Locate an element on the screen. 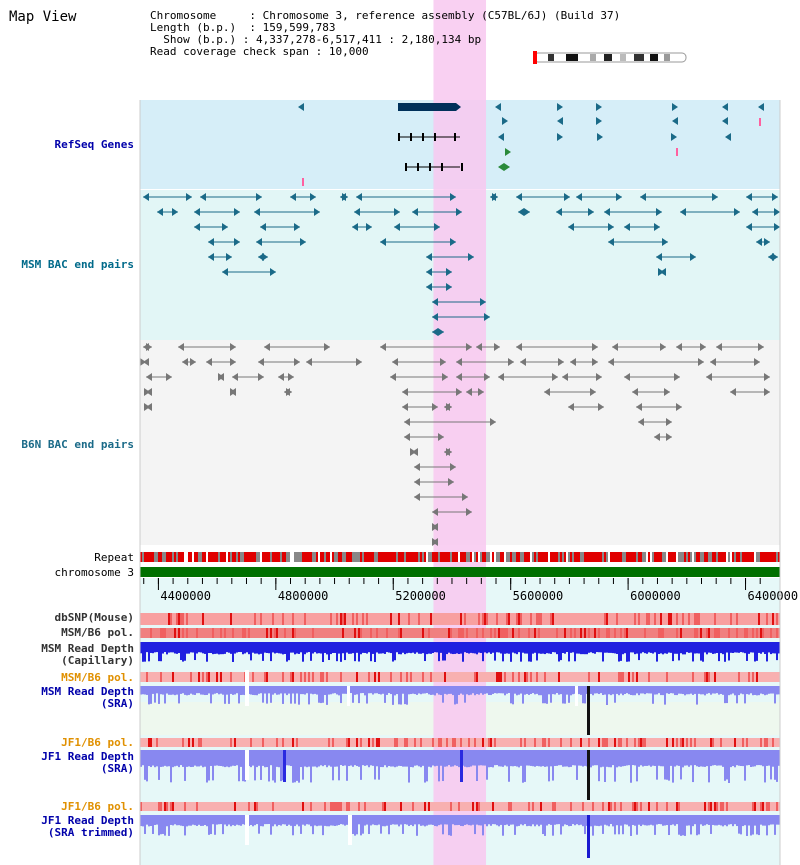 Image resolution: width=800 pixels, height=865 pixels. track-gap is located at coordinates (247, 830).